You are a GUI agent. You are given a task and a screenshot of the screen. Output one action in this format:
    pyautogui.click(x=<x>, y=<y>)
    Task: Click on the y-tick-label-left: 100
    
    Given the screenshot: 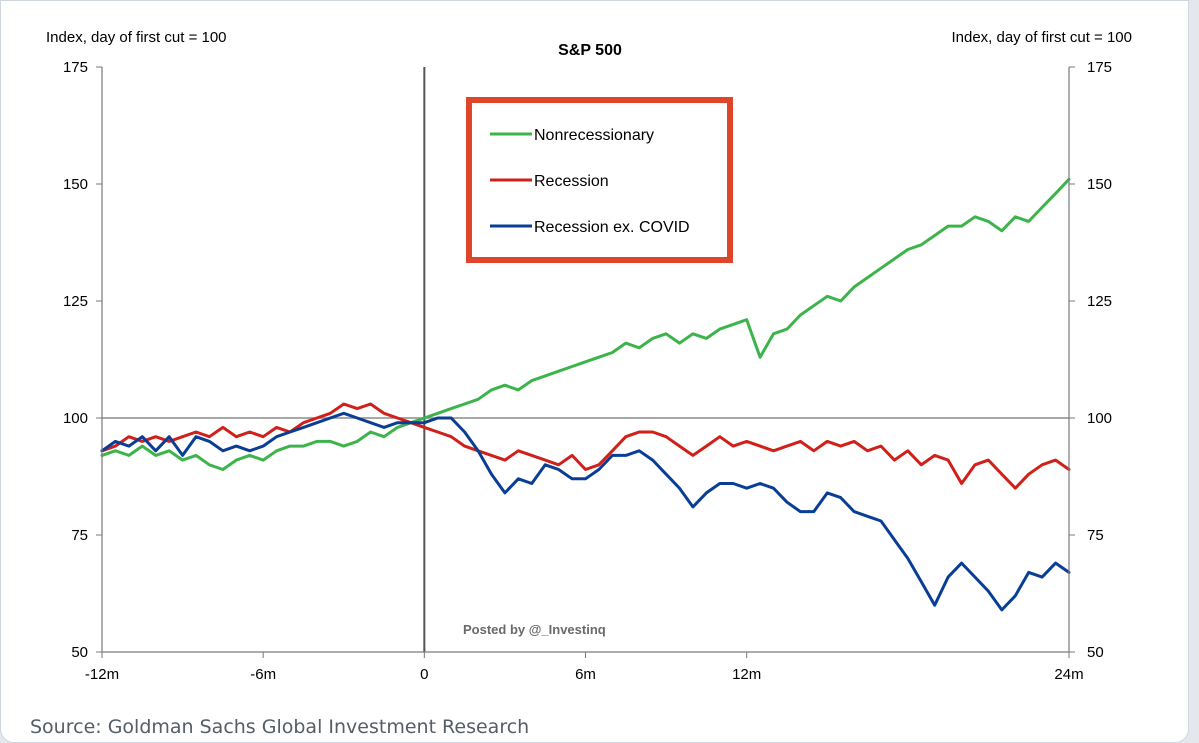 What is the action you would take?
    pyautogui.click(x=75, y=418)
    